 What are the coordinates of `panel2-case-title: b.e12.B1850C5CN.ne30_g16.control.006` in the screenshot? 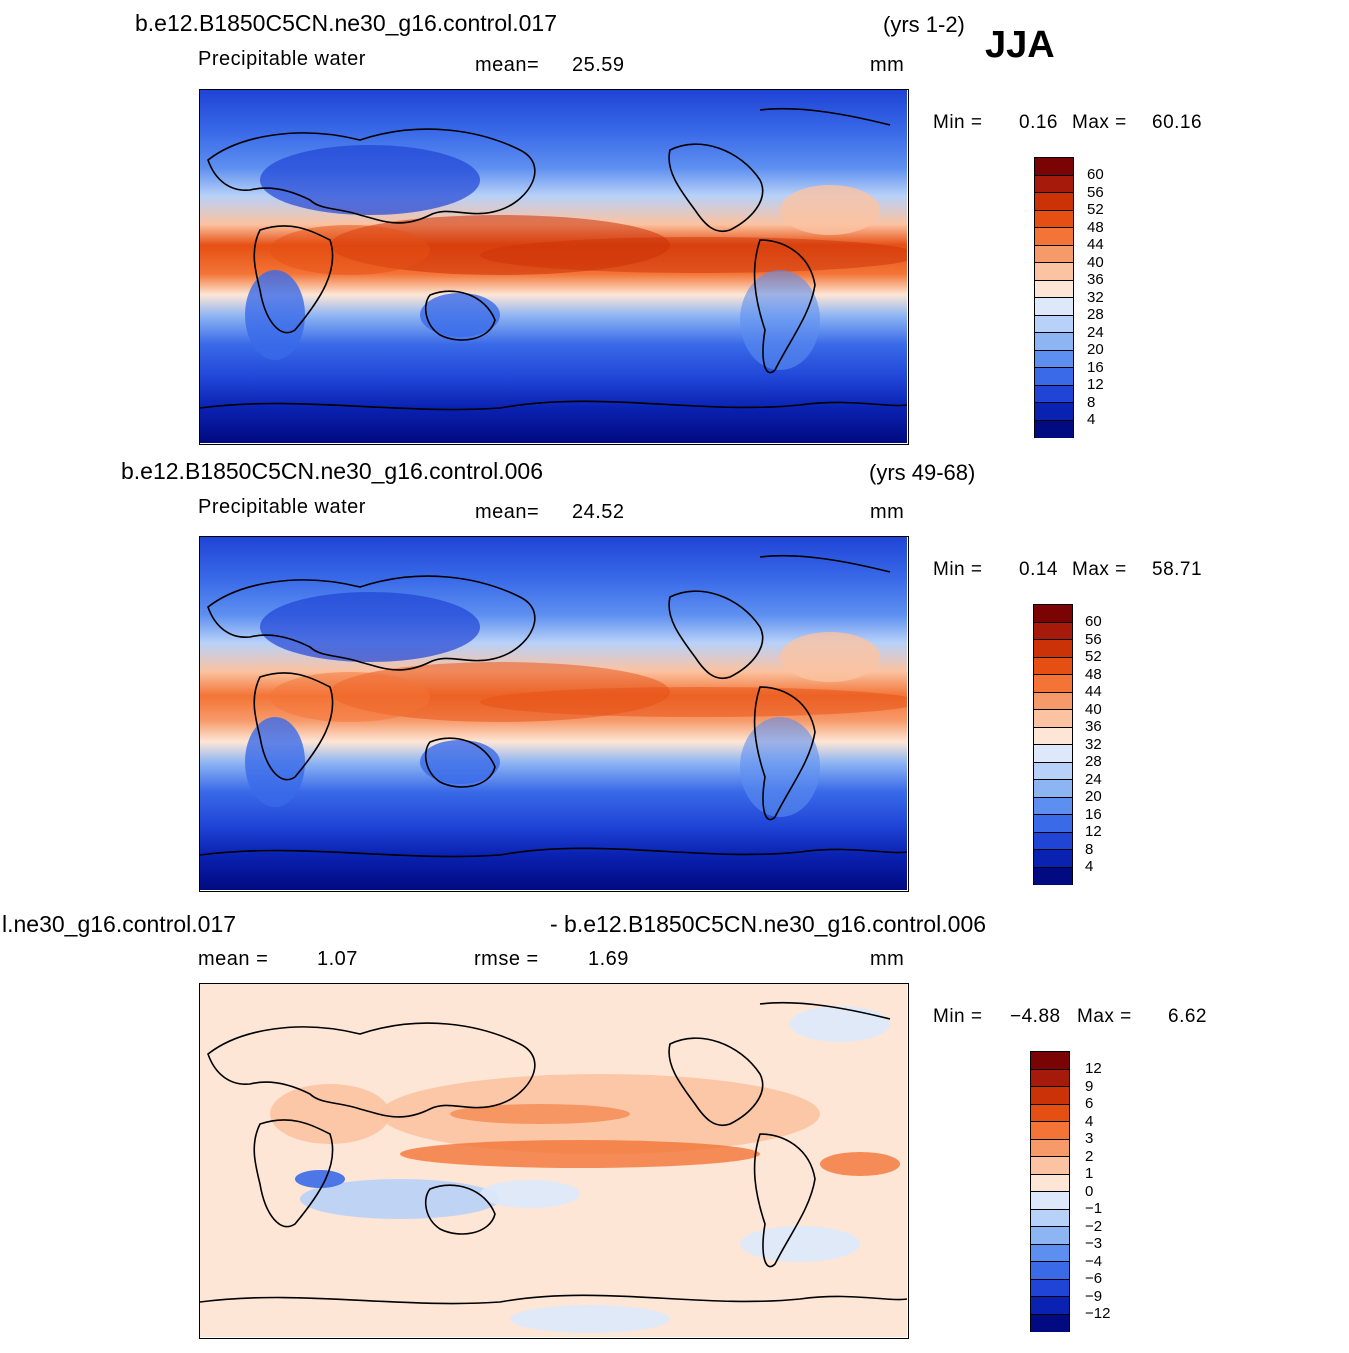 It's located at (332, 471).